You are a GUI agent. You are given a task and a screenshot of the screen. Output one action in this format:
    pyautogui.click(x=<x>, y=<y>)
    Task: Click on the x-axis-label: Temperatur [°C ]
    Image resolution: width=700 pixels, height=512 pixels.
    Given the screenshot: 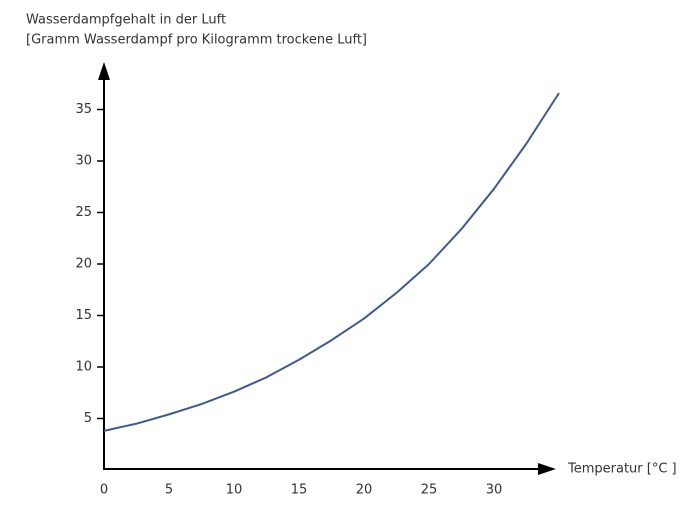 What is the action you would take?
    pyautogui.click(x=622, y=469)
    